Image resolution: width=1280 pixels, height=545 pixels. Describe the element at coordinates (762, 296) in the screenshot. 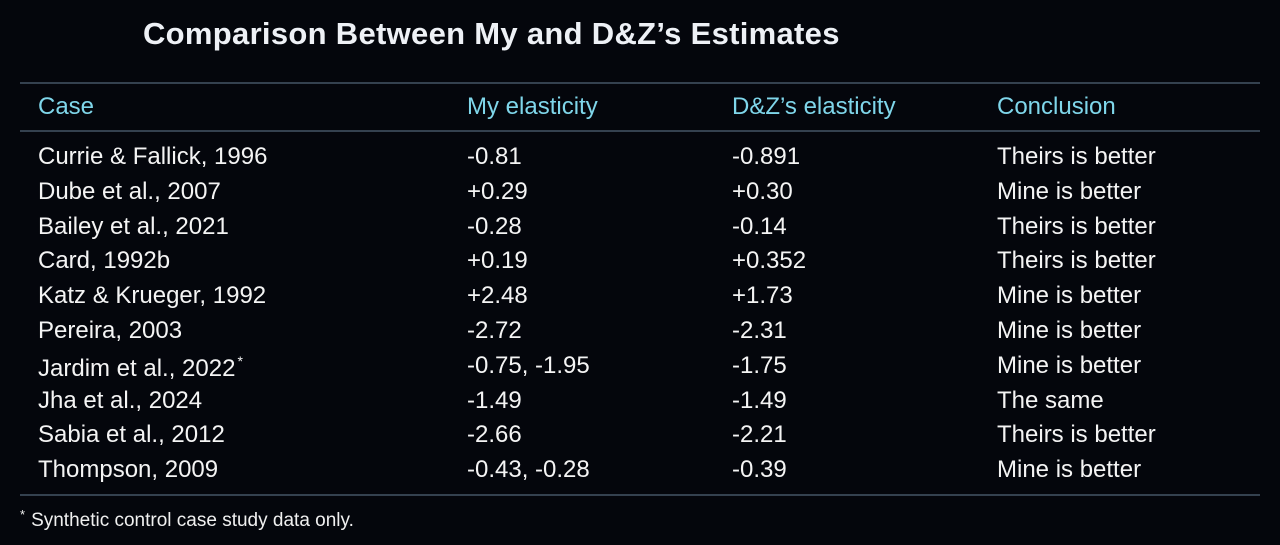

I see `table-cell: +1.73` at that location.